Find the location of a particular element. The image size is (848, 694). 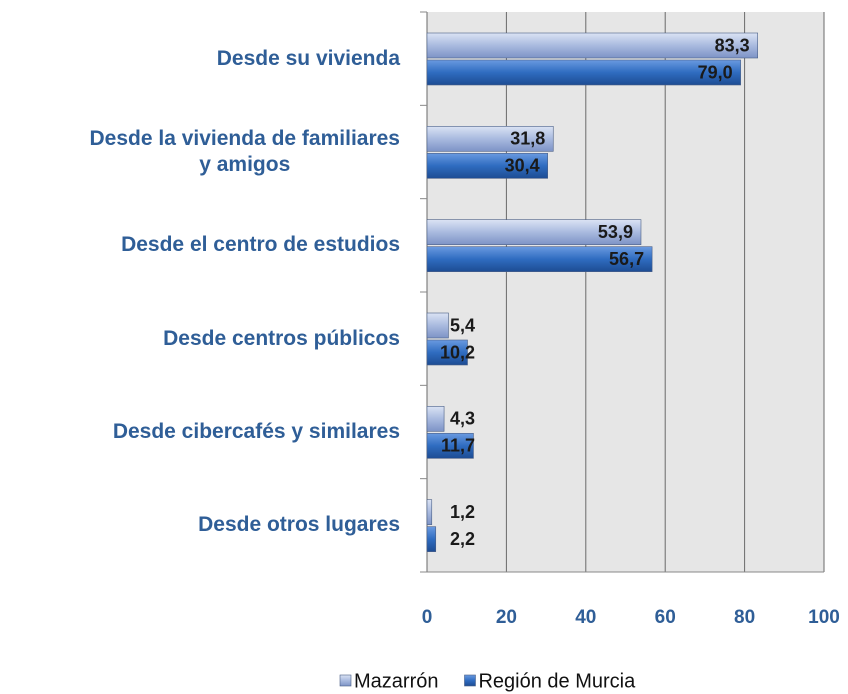

y-tick-label: Desde cibercafés y similares is located at coordinates (256, 431).